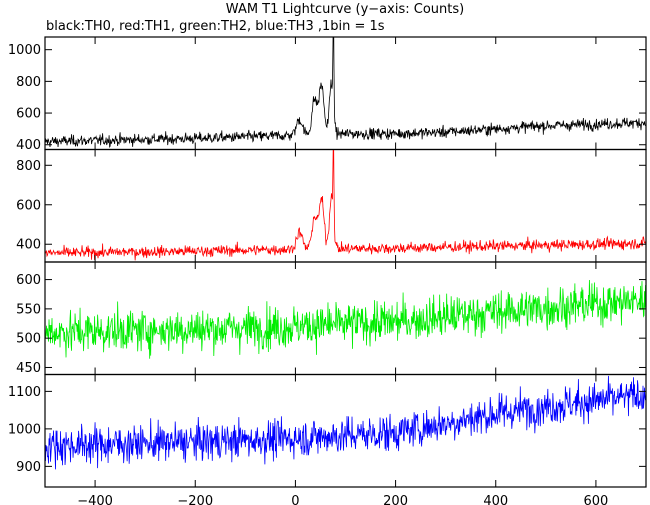 The image size is (650, 505). Describe the element at coordinates (95, 499) in the screenshot. I see `x-tick-label: −400` at that location.